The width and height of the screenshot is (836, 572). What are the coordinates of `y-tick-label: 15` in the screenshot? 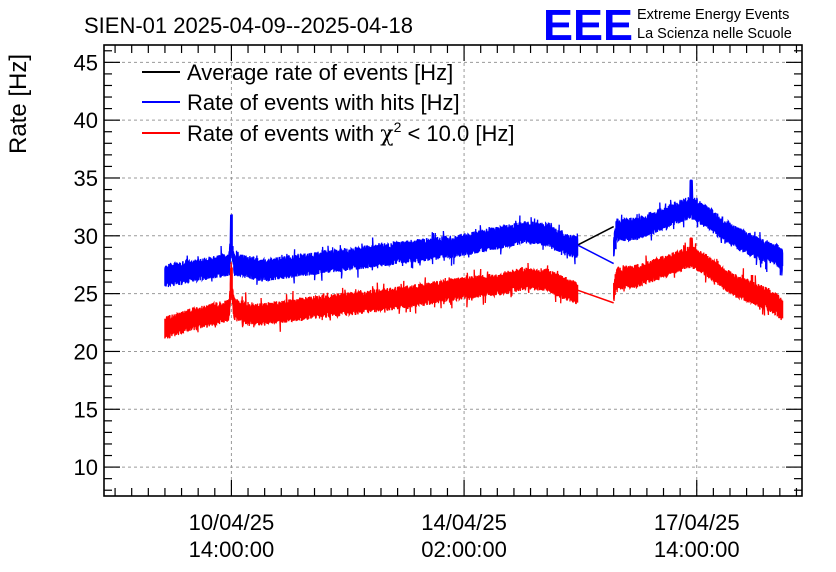 It's located at (86, 409).